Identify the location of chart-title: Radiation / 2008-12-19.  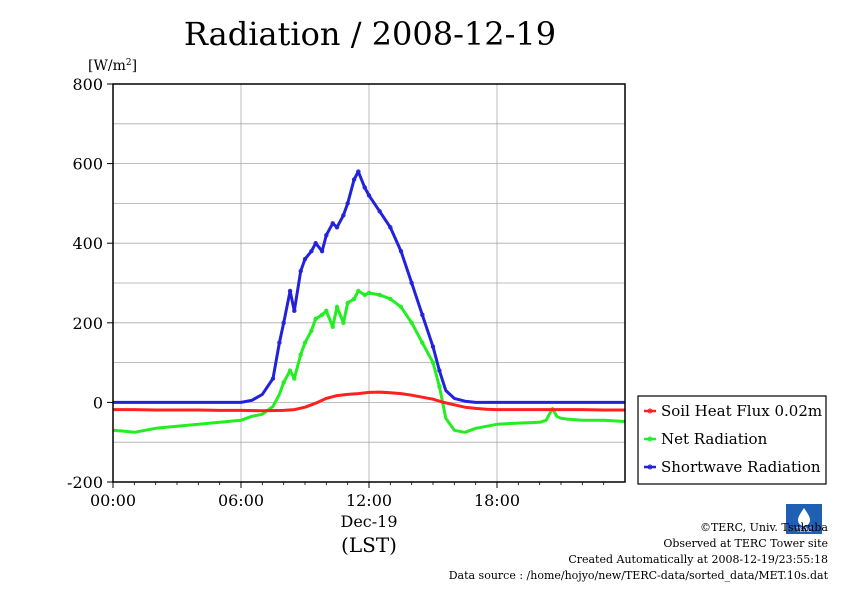
(370, 34).